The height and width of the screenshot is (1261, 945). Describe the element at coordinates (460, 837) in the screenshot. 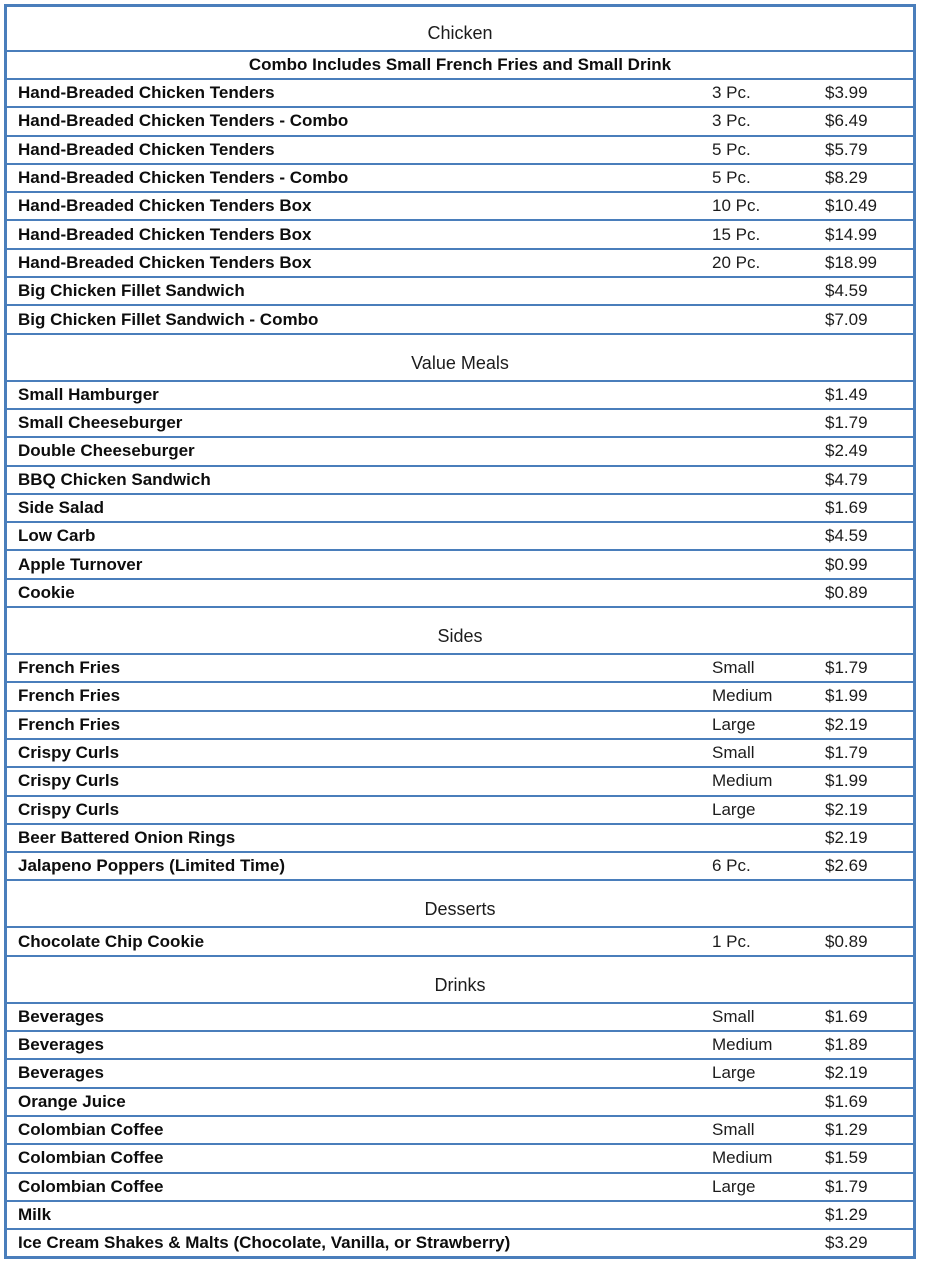

I see `menu-item-row: Beer Battered Onion Rings $2.19` at that location.